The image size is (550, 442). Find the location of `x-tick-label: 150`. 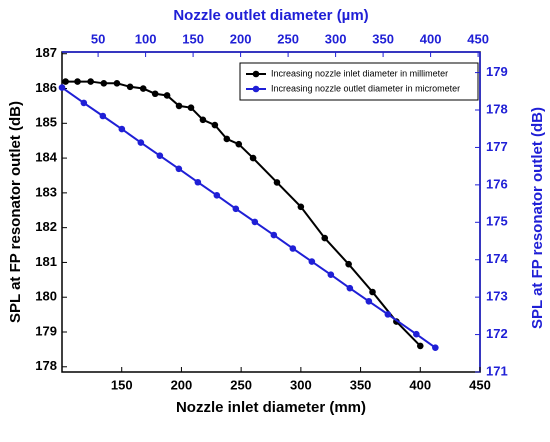

x-tick-label: 150 is located at coordinates (122, 384).